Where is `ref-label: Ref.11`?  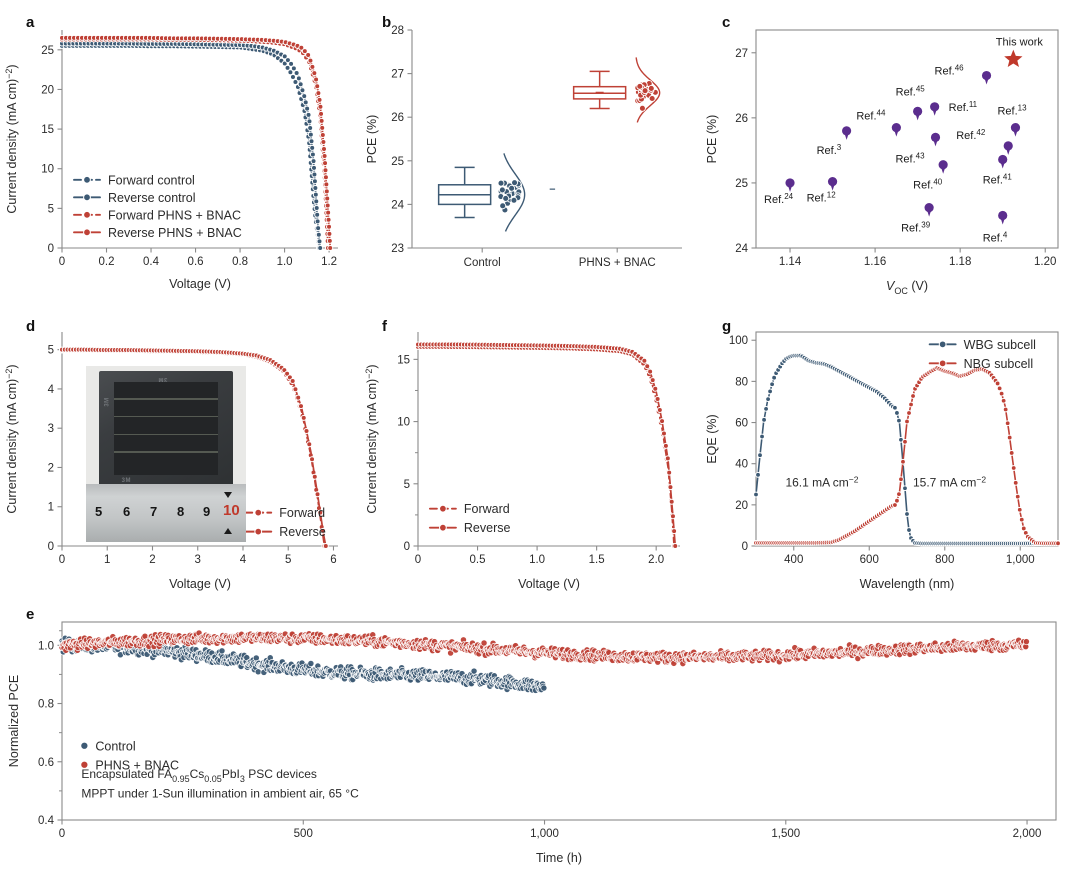
ref-label: Ref.11 is located at coordinates (963, 107).